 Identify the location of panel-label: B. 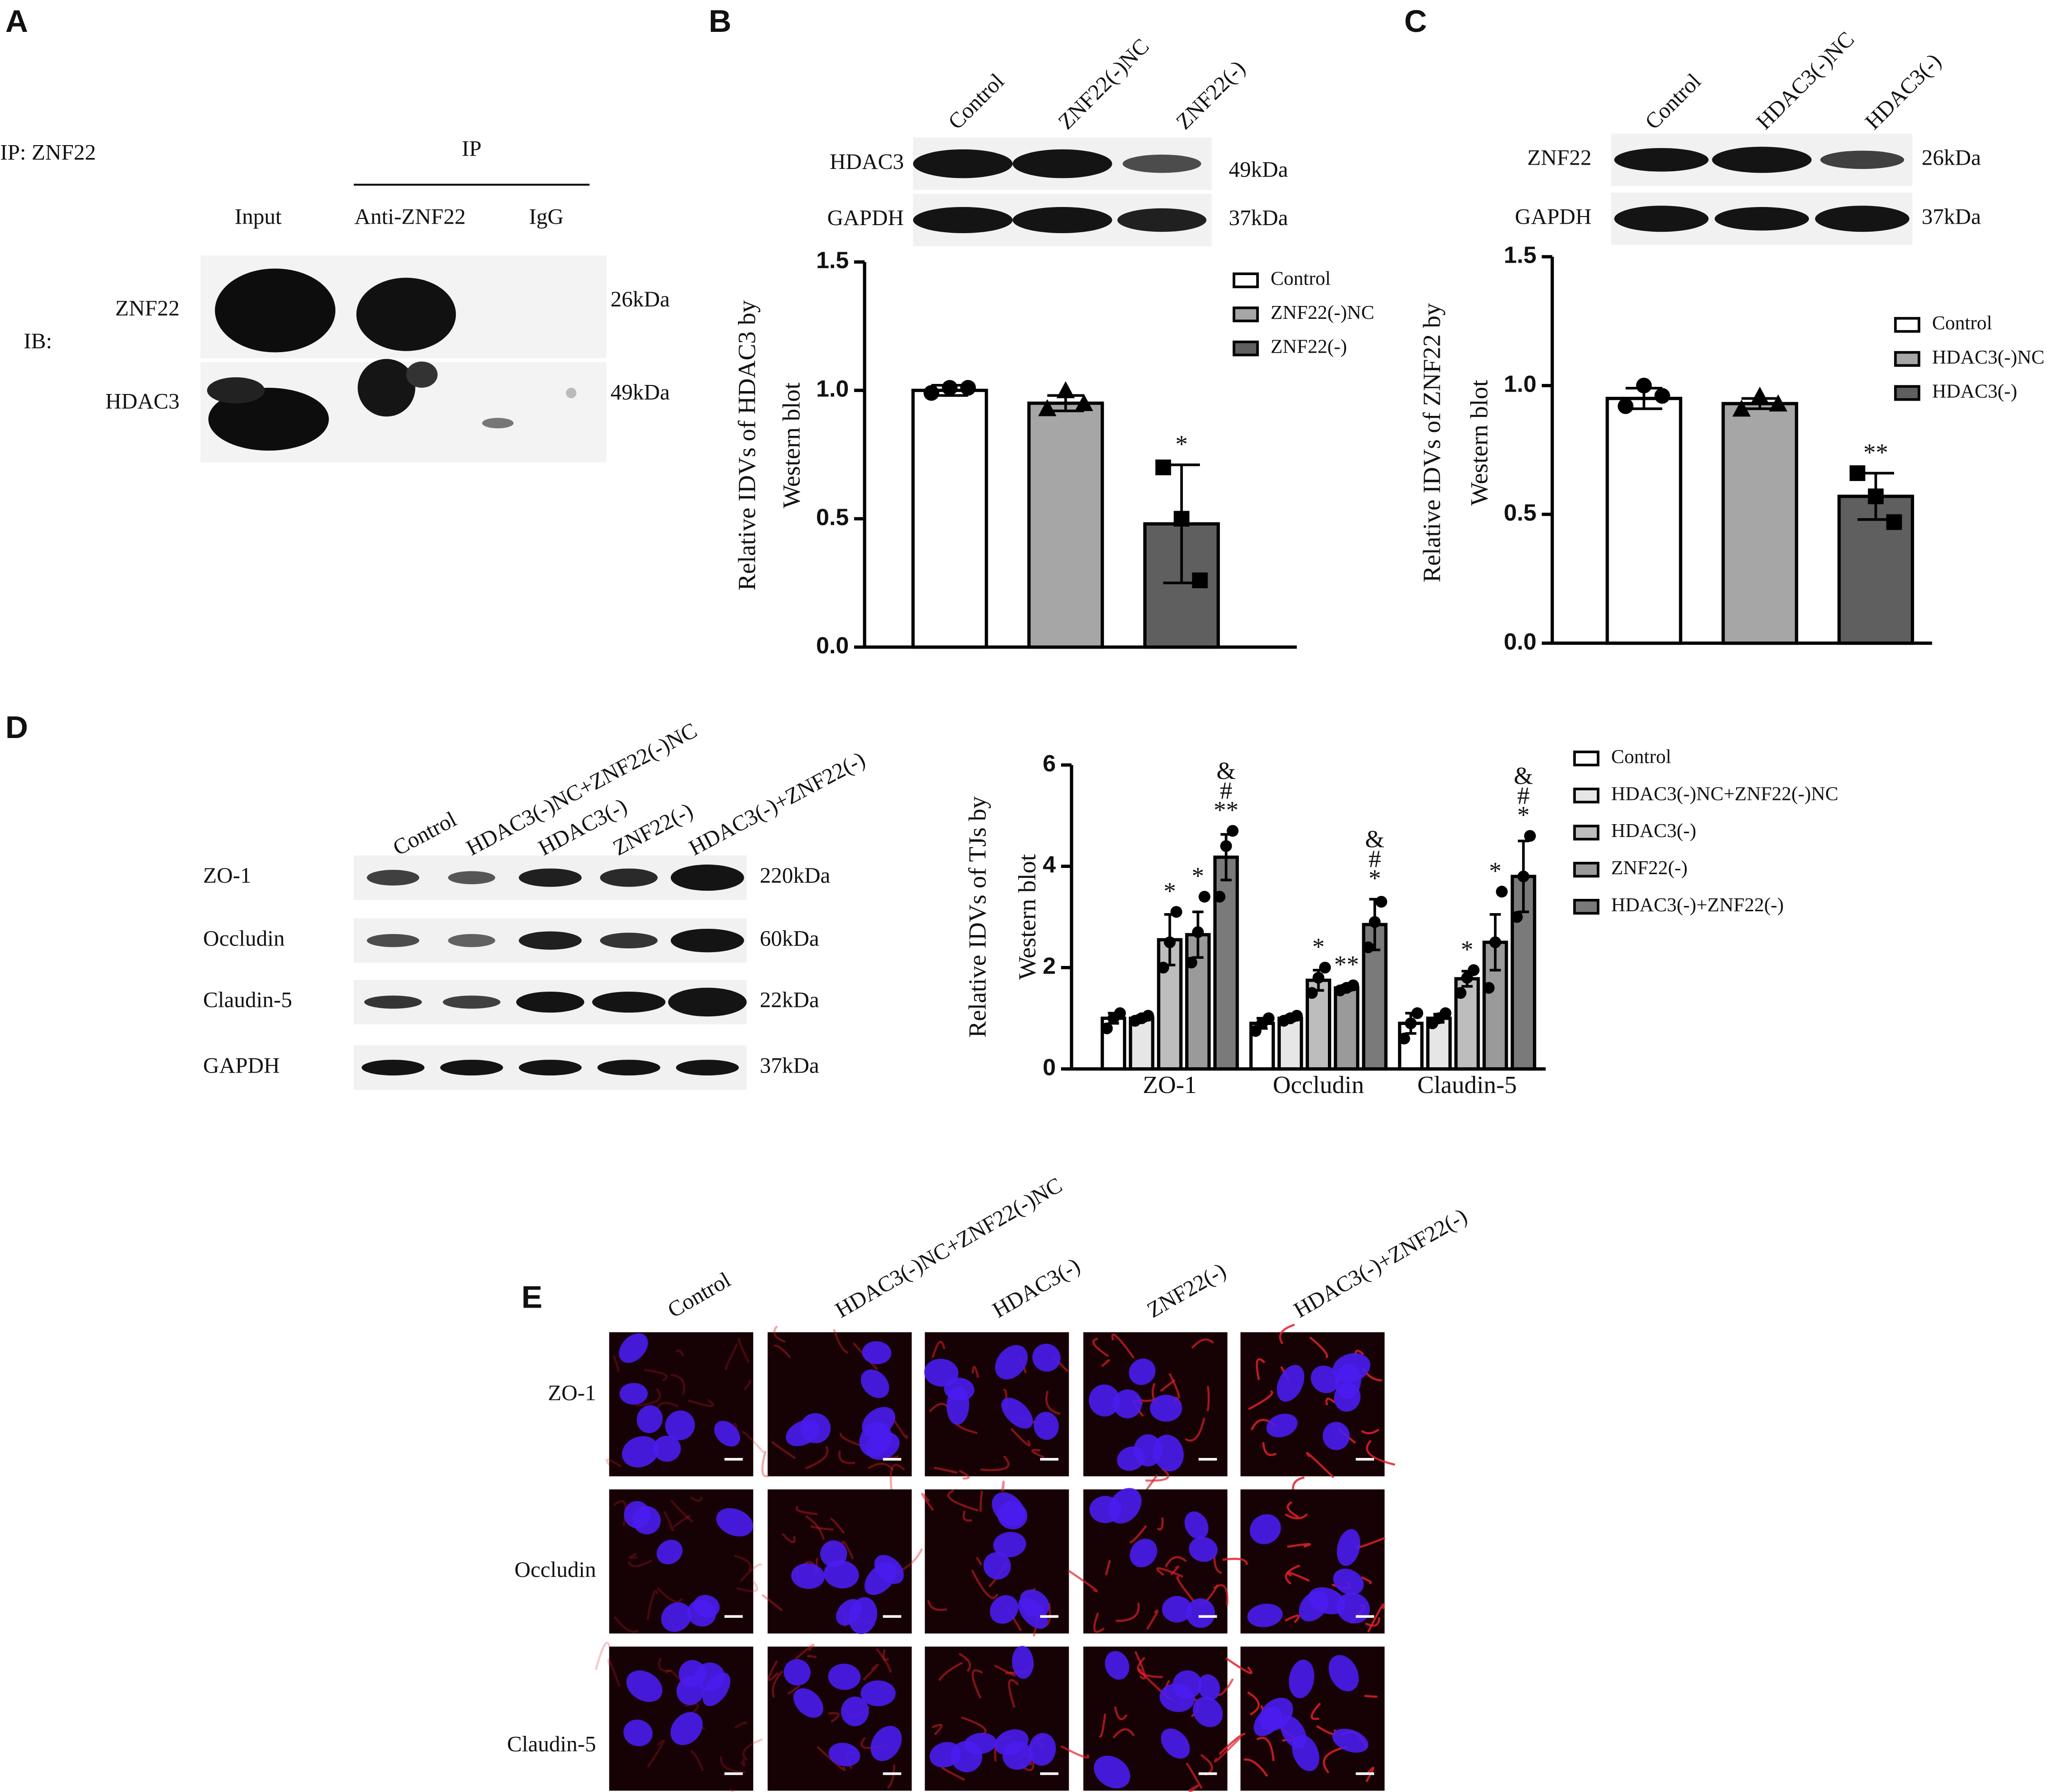
(721, 21).